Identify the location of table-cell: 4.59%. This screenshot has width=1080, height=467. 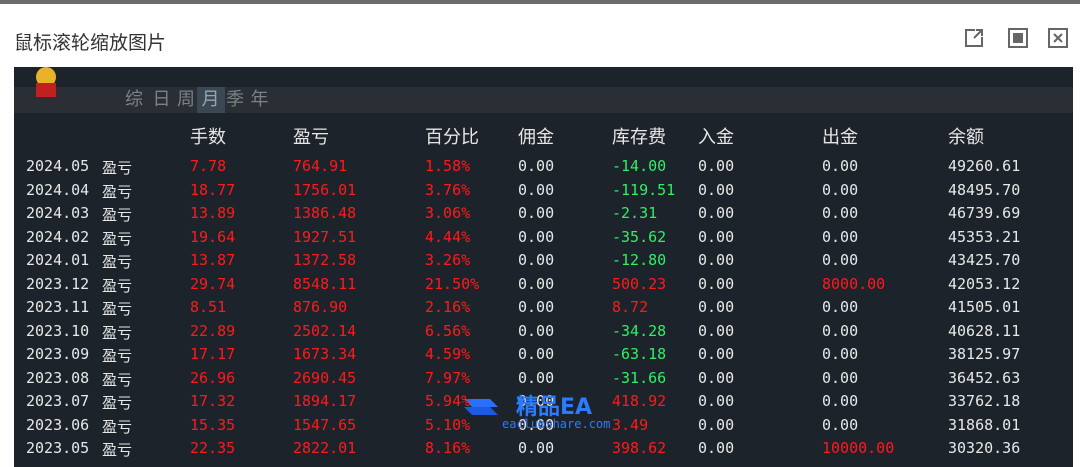
(448, 354).